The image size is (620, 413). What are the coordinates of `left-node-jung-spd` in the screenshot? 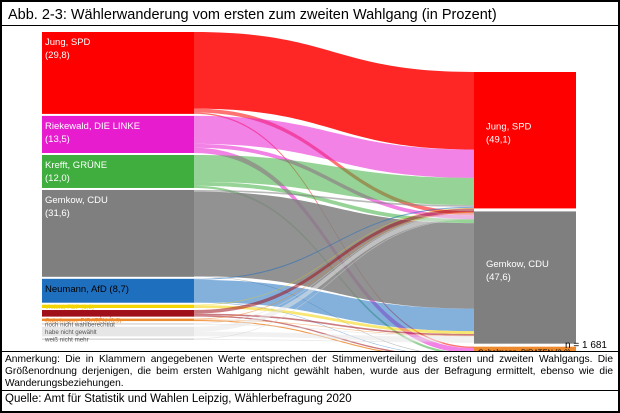 It's located at (118, 73).